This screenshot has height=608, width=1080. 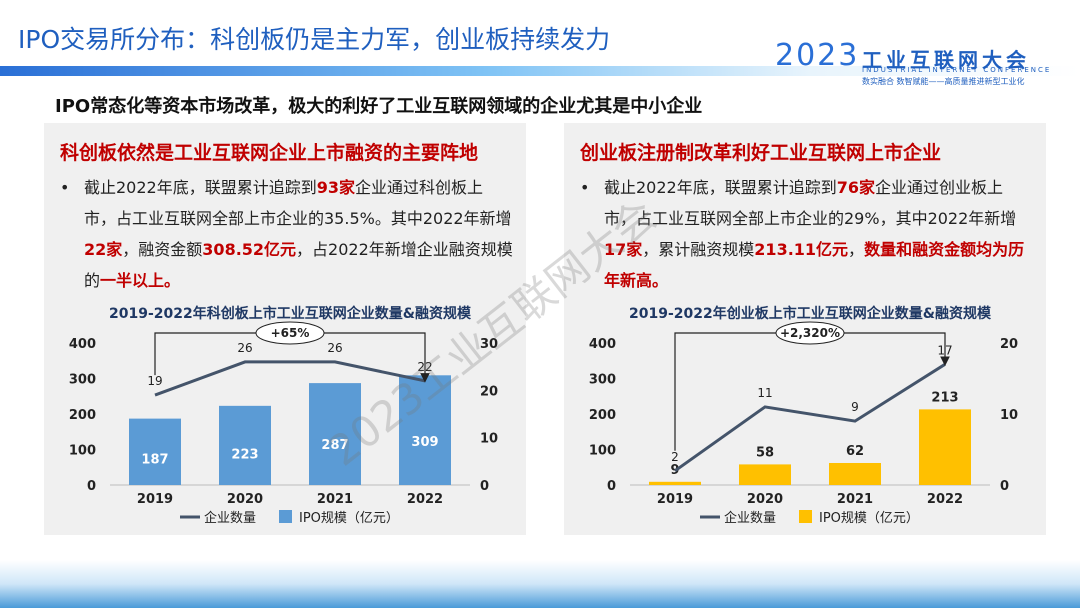 What do you see at coordinates (855, 407) in the screenshot?
I see `line-label: 9` at bounding box center [855, 407].